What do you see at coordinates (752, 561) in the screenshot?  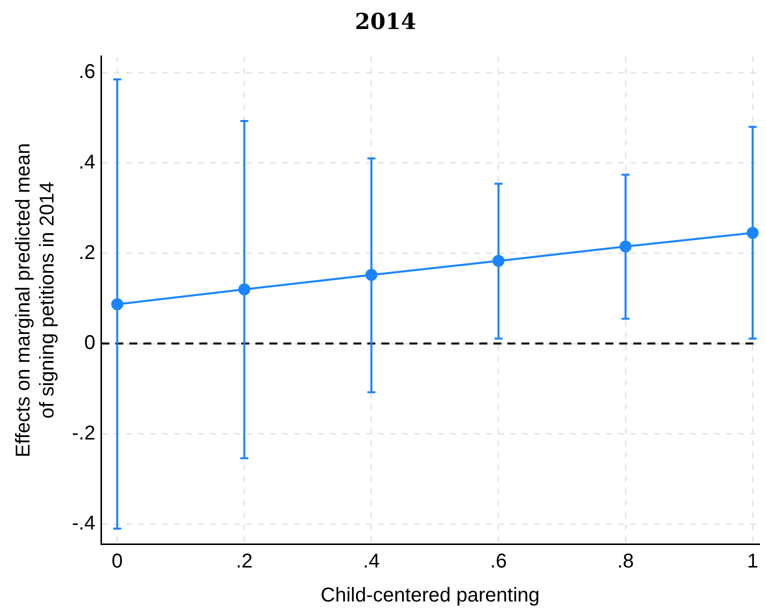 I see `x-tick-label: 1` at bounding box center [752, 561].